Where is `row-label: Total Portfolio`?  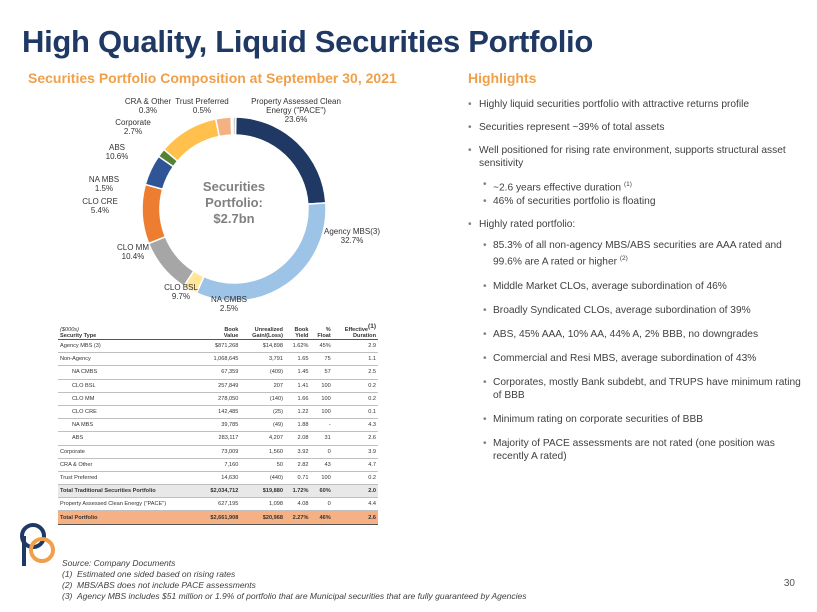 row-label: Total Portfolio is located at coordinates (129, 517).